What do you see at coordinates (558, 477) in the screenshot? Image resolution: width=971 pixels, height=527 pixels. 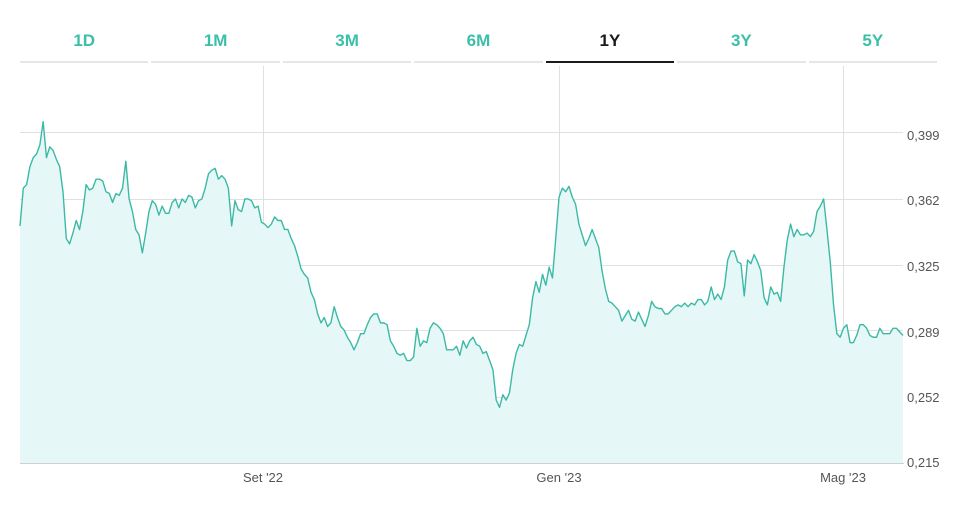 I see `x-tick-label: Gen '23` at bounding box center [558, 477].